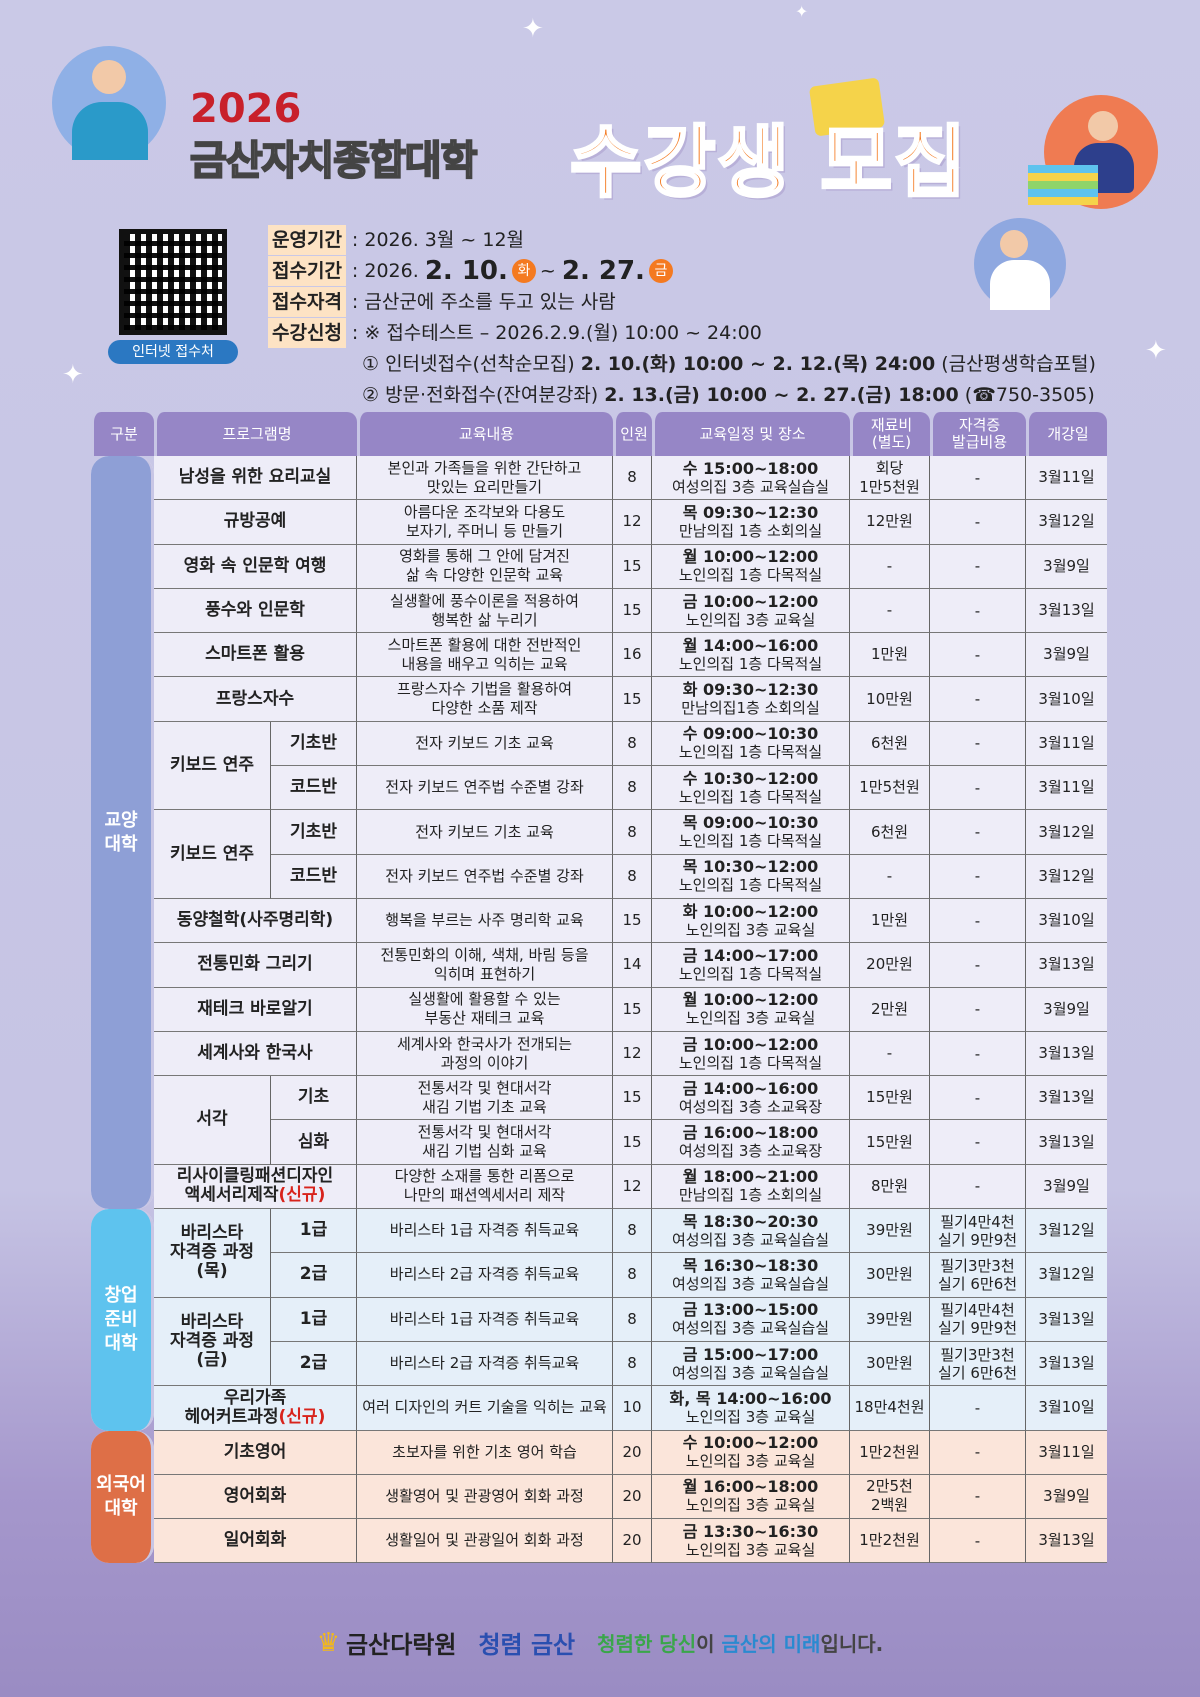 Image resolution: width=1200 pixels, height=1697 pixels. Describe the element at coordinates (122, 434) in the screenshot. I see `column-header: 구분` at that location.